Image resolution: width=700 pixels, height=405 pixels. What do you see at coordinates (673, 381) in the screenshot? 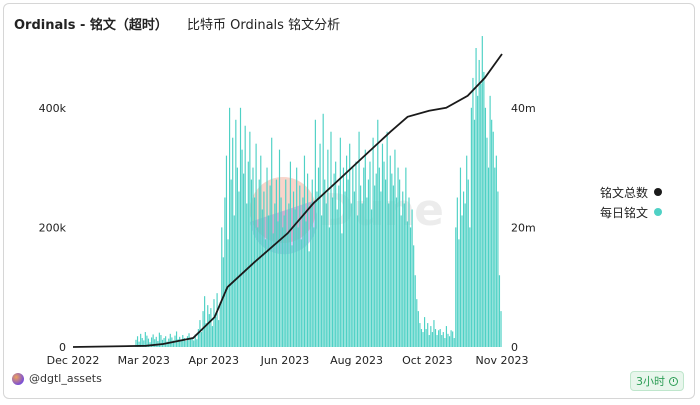
I see `clock-icon` at bounding box center [673, 381].